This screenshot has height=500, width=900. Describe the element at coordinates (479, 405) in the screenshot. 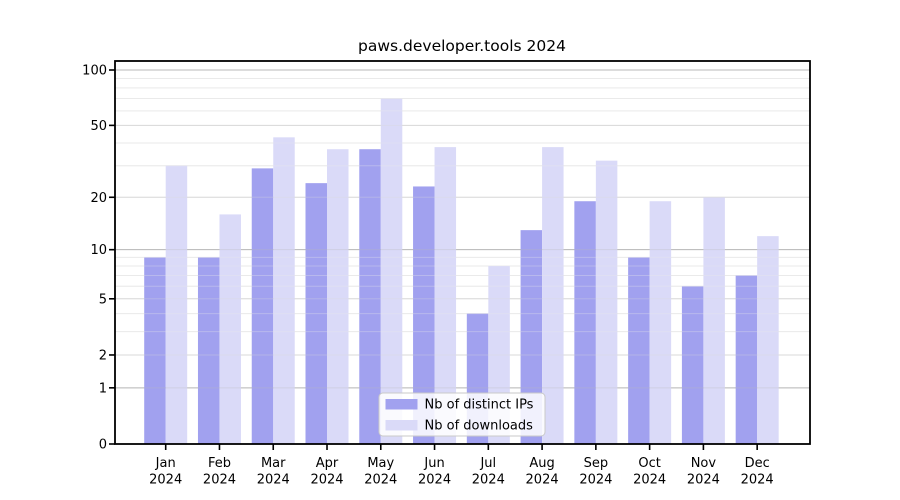

I see `legend-item-label: Nb of distinct IPs` at that location.